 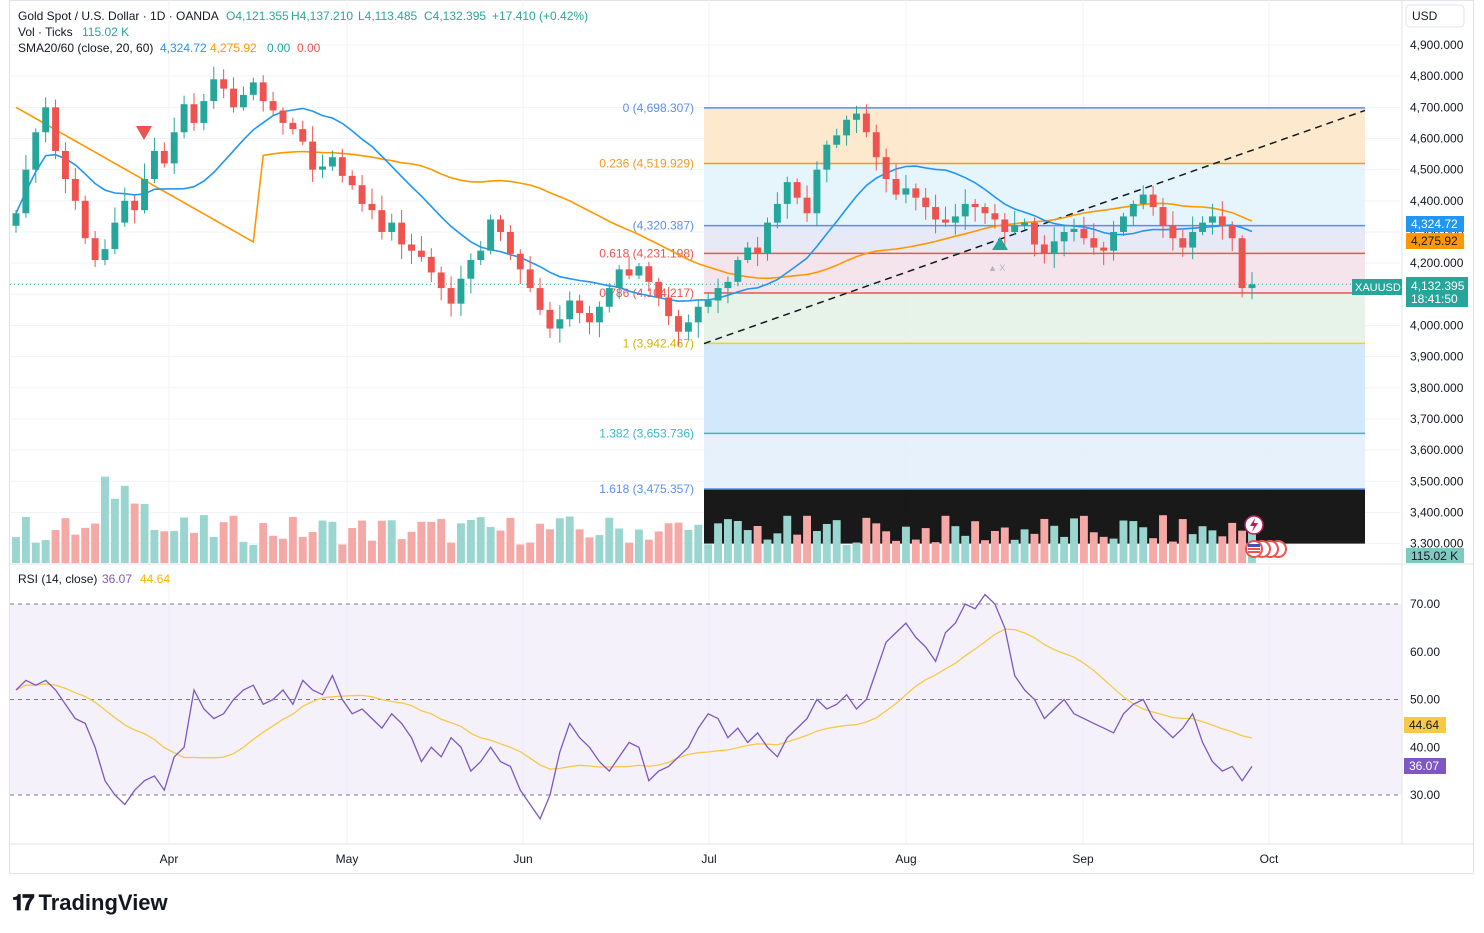 I want to click on sma-label: SMA20/60 (close, 20, 60), so click(x=85, y=48).